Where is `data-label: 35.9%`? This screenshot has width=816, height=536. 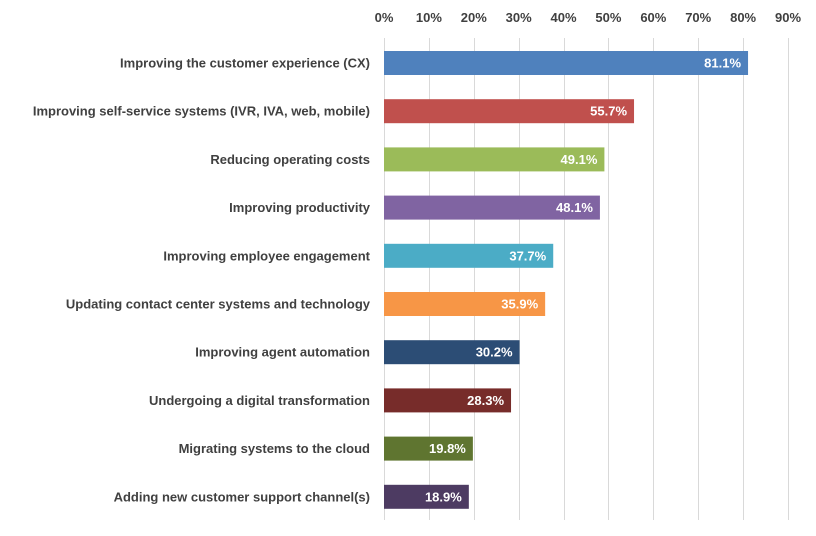 data-label: 35.9% is located at coordinates (519, 304).